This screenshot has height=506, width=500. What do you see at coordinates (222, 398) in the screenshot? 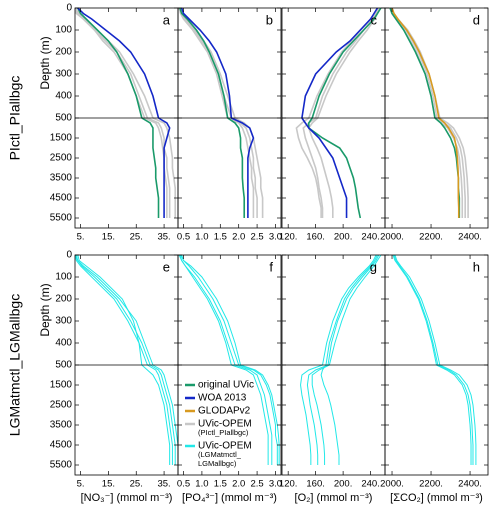
I see `legend-text: WOA 2013` at bounding box center [222, 398].